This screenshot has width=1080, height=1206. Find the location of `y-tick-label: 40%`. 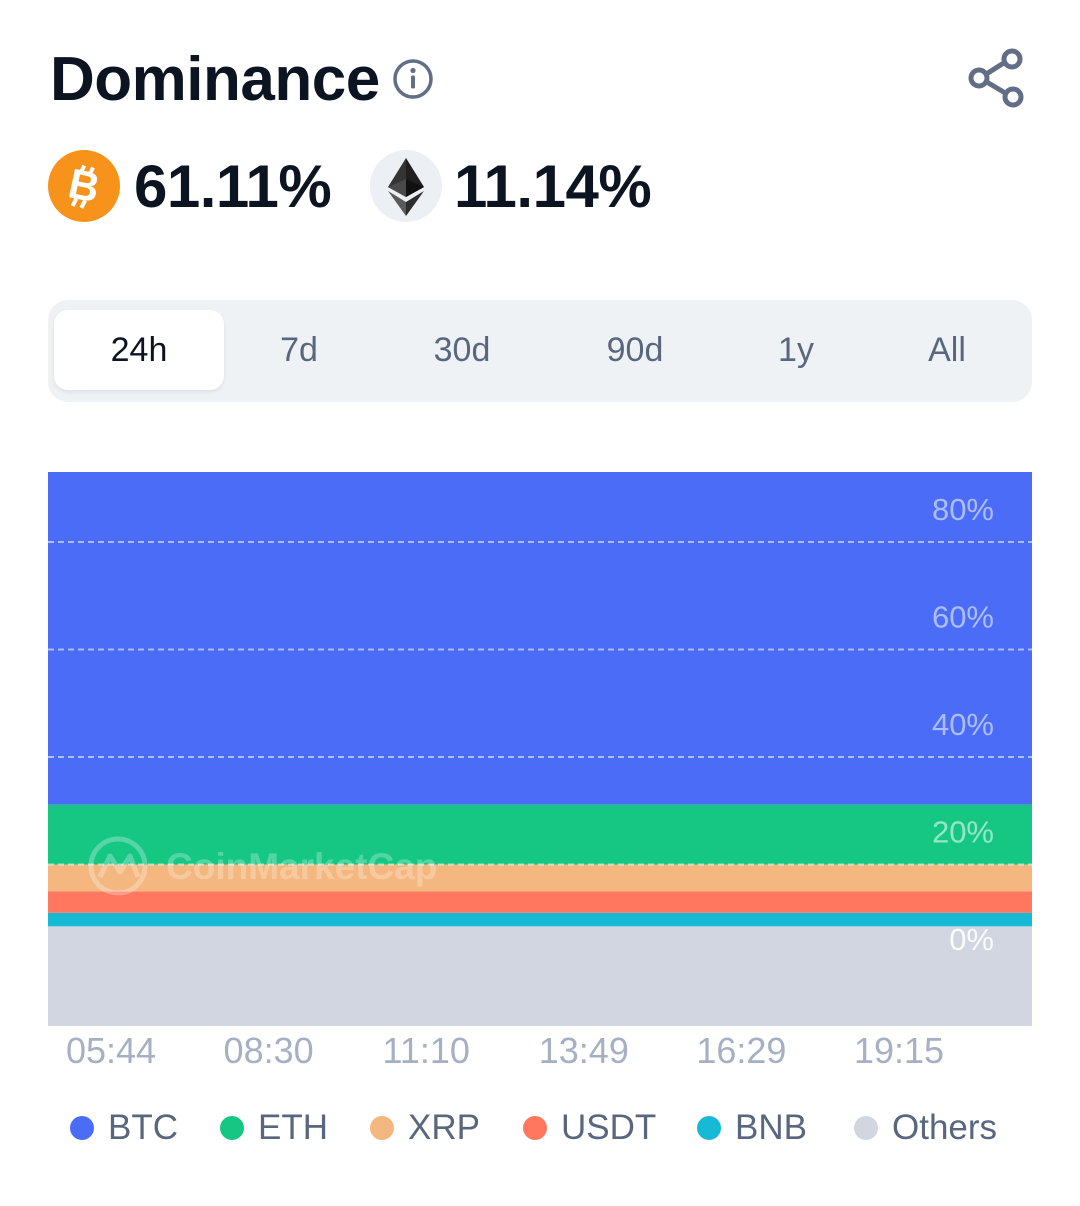

y-tick-label: 40% is located at coordinates (963, 724).